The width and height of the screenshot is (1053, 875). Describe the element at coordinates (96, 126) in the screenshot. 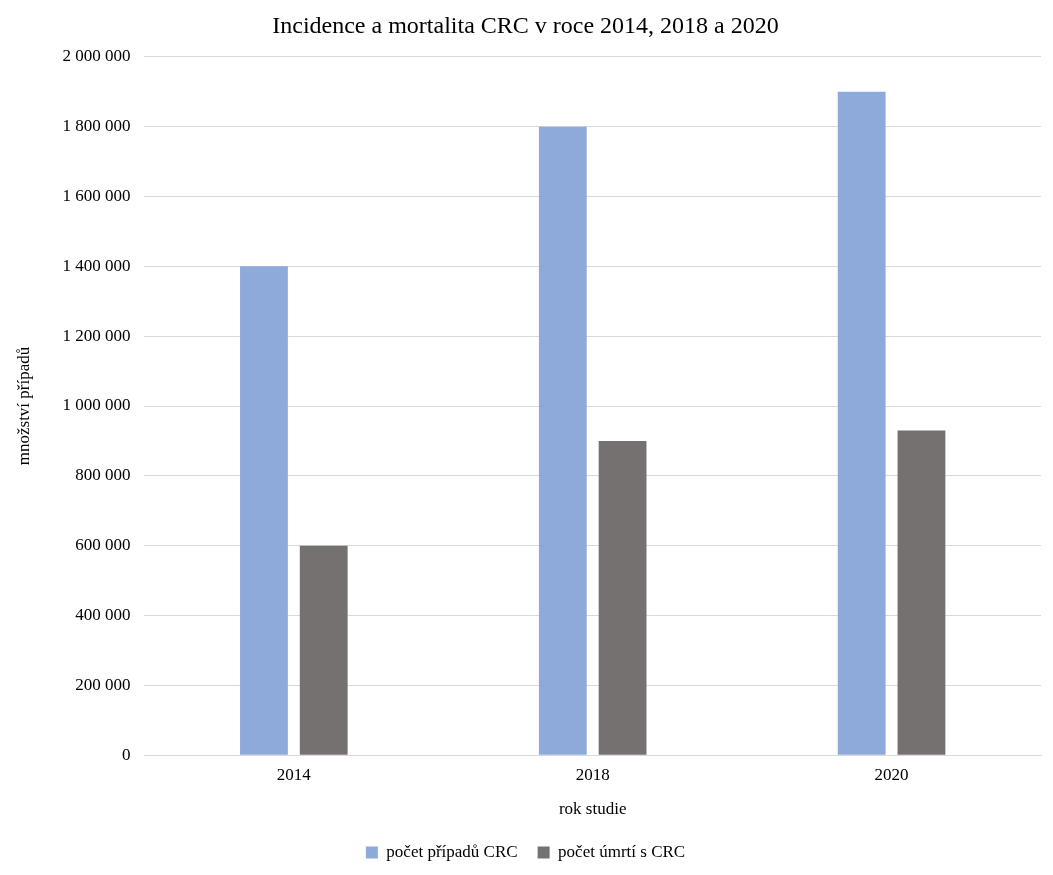

I see `y-tick-label: 1 800 000` at that location.